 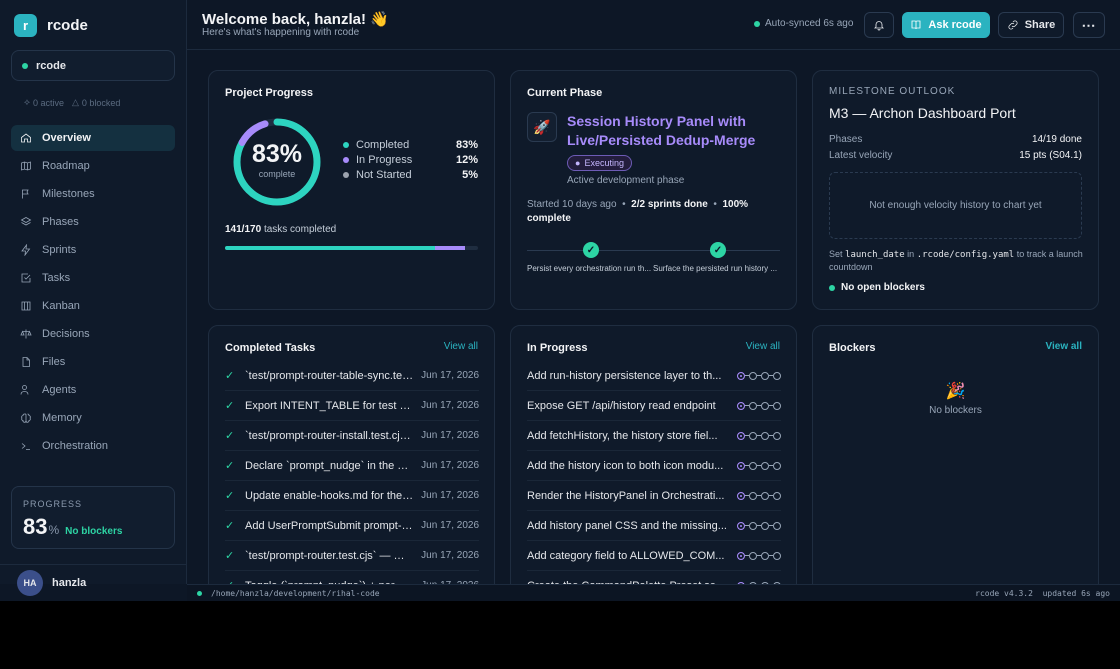 I want to click on status-dot, so click(x=25, y=65).